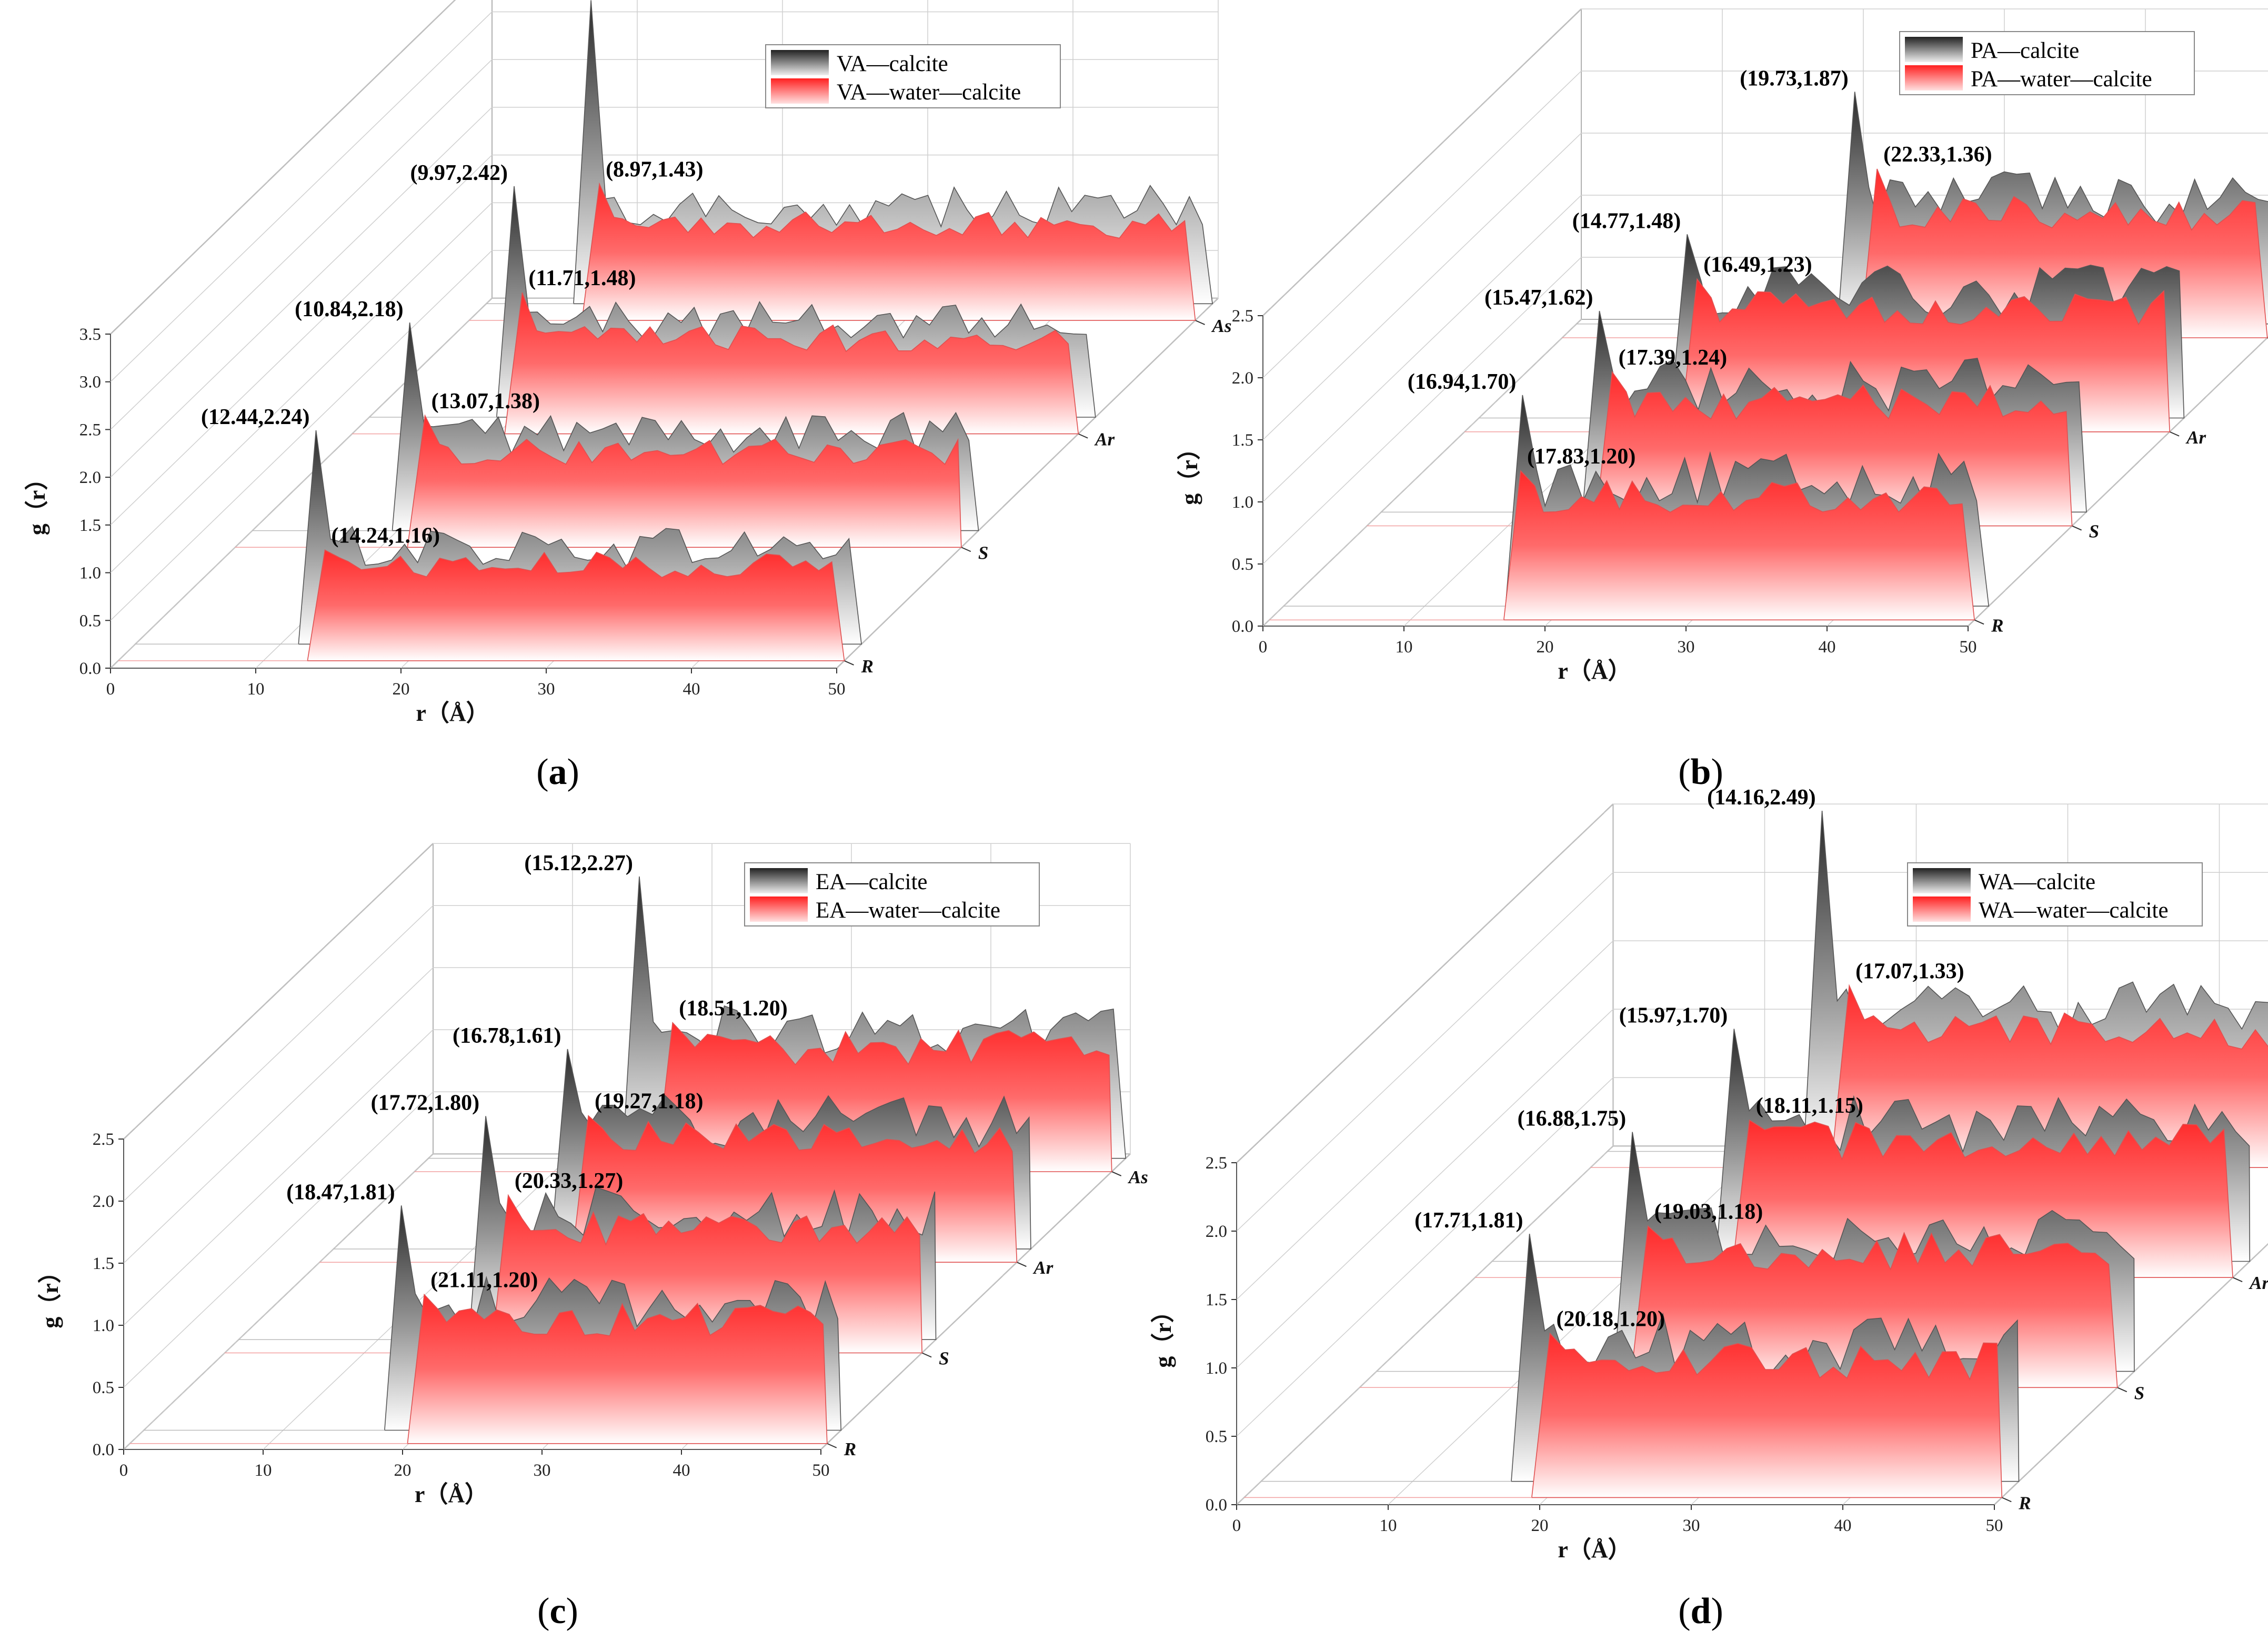  I want to click on legend-label-calcite: EA—calcite, so click(872, 882).